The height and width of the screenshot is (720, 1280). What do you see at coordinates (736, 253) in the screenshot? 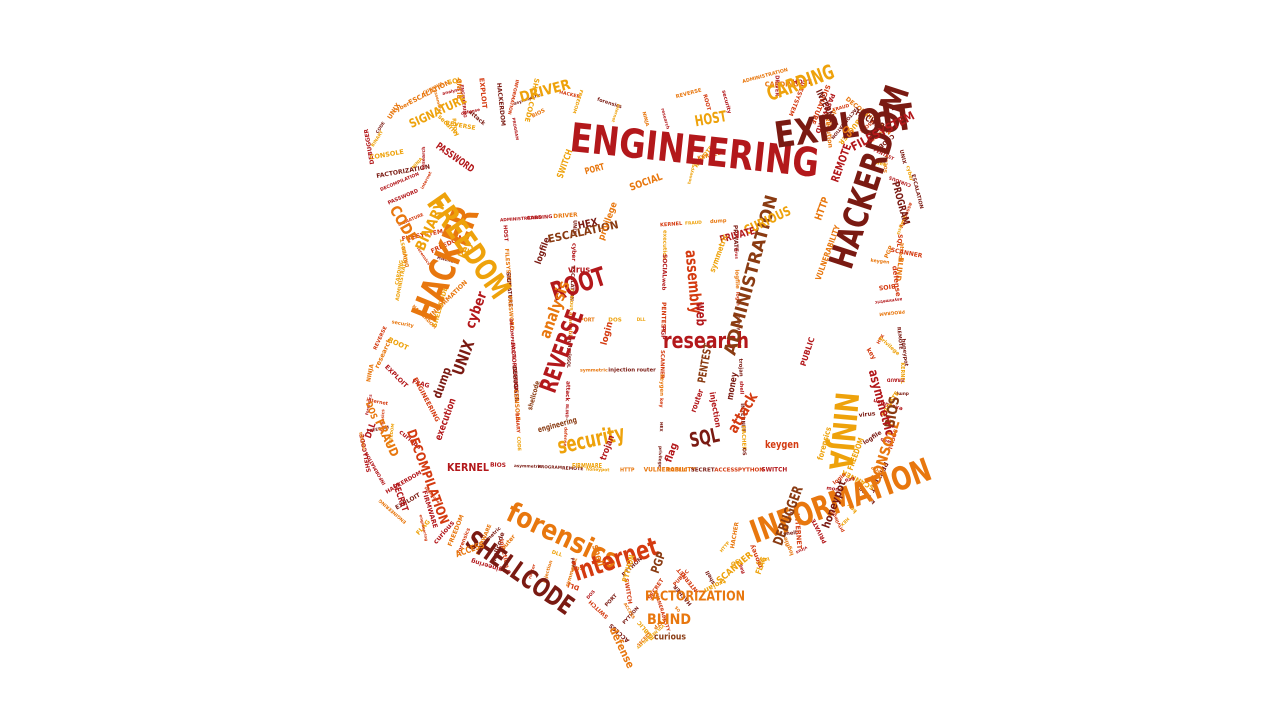
I see `h-outline-word: virus` at bounding box center [736, 253].